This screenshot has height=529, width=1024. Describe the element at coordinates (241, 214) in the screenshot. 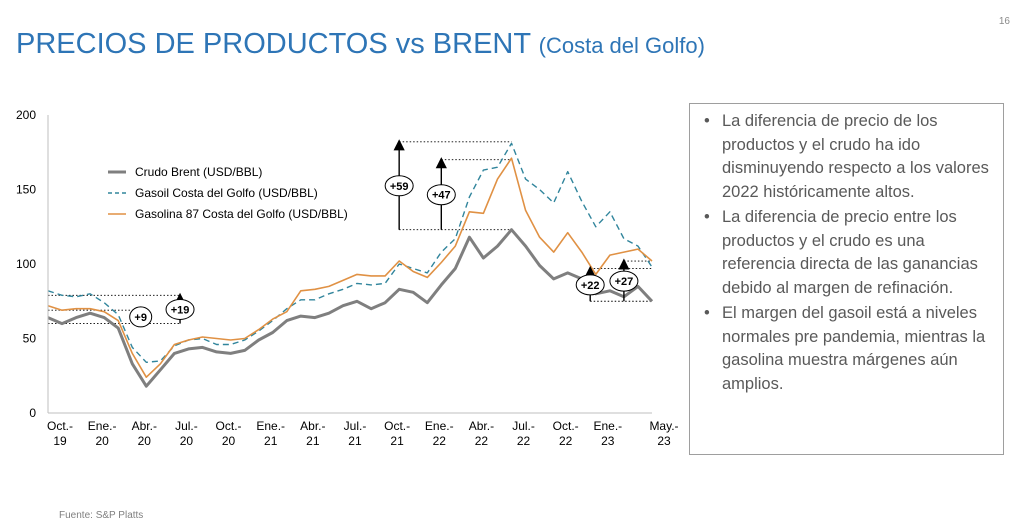

I see `legend-label: Gasolina 87 Costa del Golfo (USD/BBL)` at that location.